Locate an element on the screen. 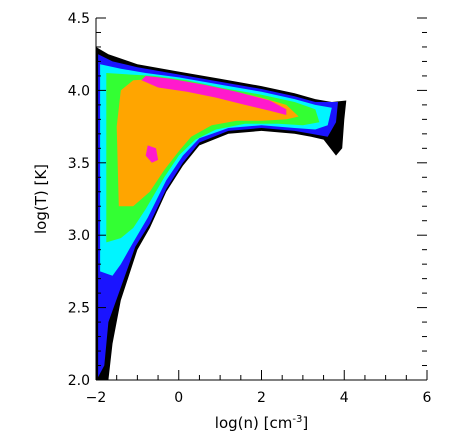 Image resolution: width=458 pixels, height=443 pixels. y-tick-label: 3.0 is located at coordinates (79, 236).